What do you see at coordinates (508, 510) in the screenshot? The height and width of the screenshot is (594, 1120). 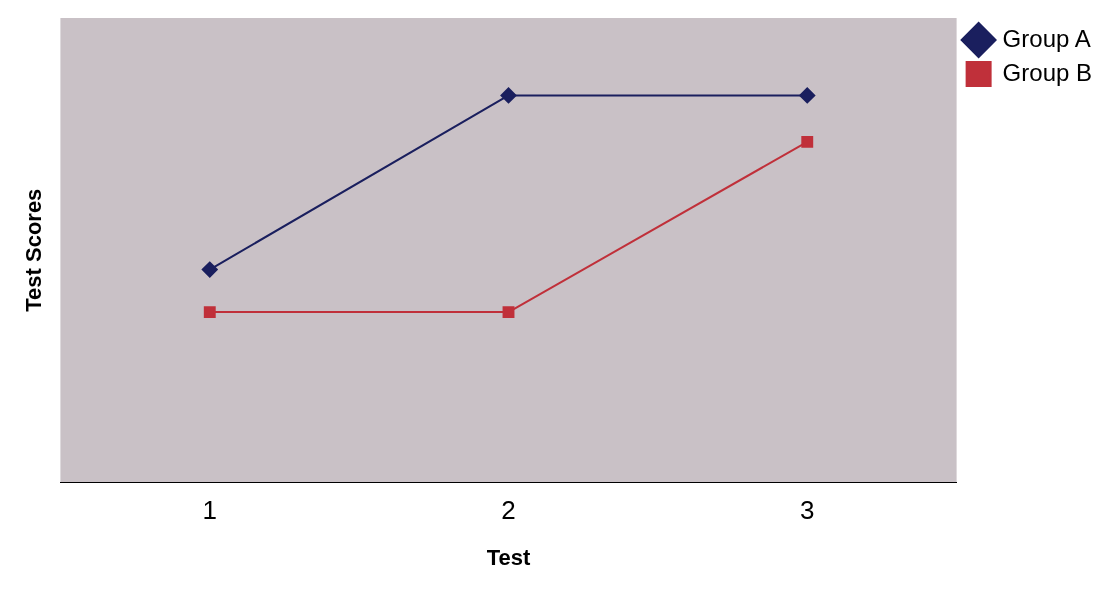 I see `x-tick-label: 2` at bounding box center [508, 510].